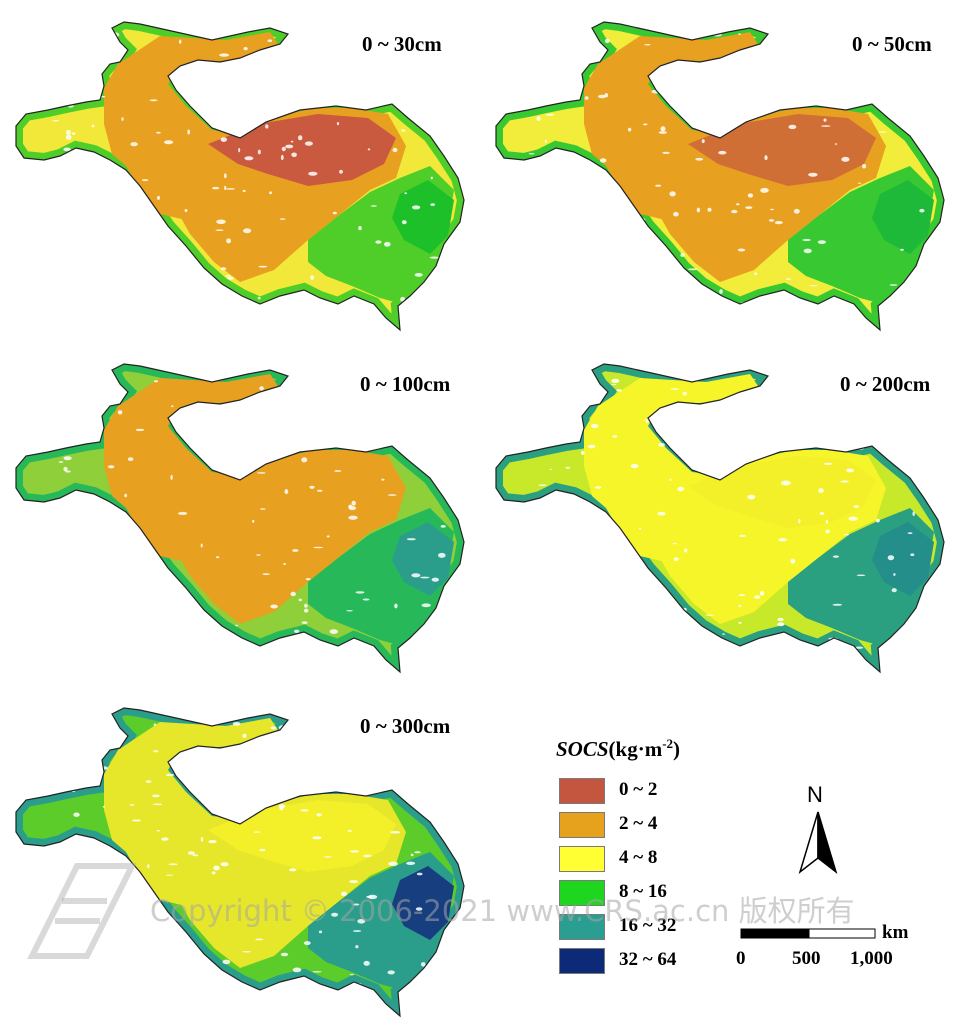 The image size is (960, 1024). I want to click on copyright-watermark: Copyright © 2006-2021 www.CRS.ac.cn 版权所有, so click(502, 911).